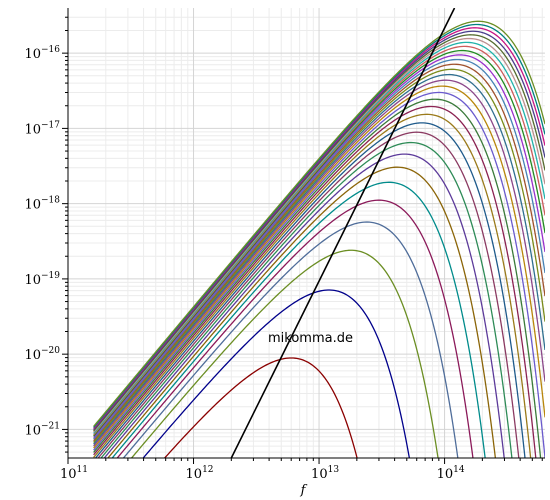  Describe the element at coordinates (42, 53) in the screenshot. I see `y-tick-label: 10−16` at that location.